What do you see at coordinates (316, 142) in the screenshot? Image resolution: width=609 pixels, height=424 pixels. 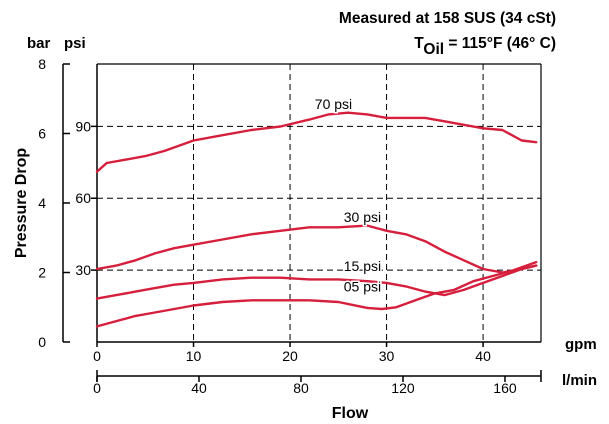 I see `series-line-70-psi` at bounding box center [316, 142].